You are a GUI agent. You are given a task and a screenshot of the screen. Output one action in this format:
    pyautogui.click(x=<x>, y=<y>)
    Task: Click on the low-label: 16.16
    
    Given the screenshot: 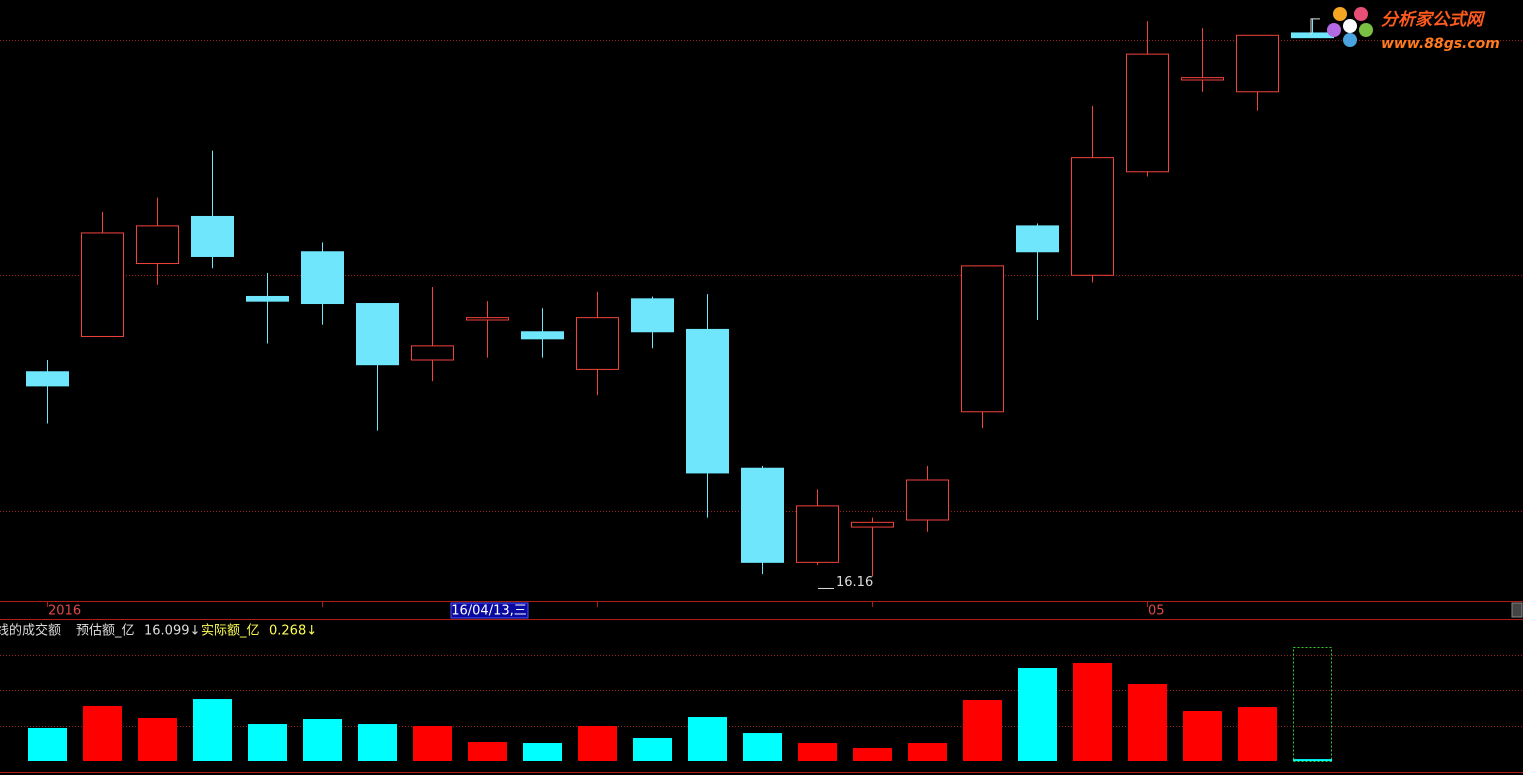 What is the action you would take?
    pyautogui.click(x=854, y=582)
    